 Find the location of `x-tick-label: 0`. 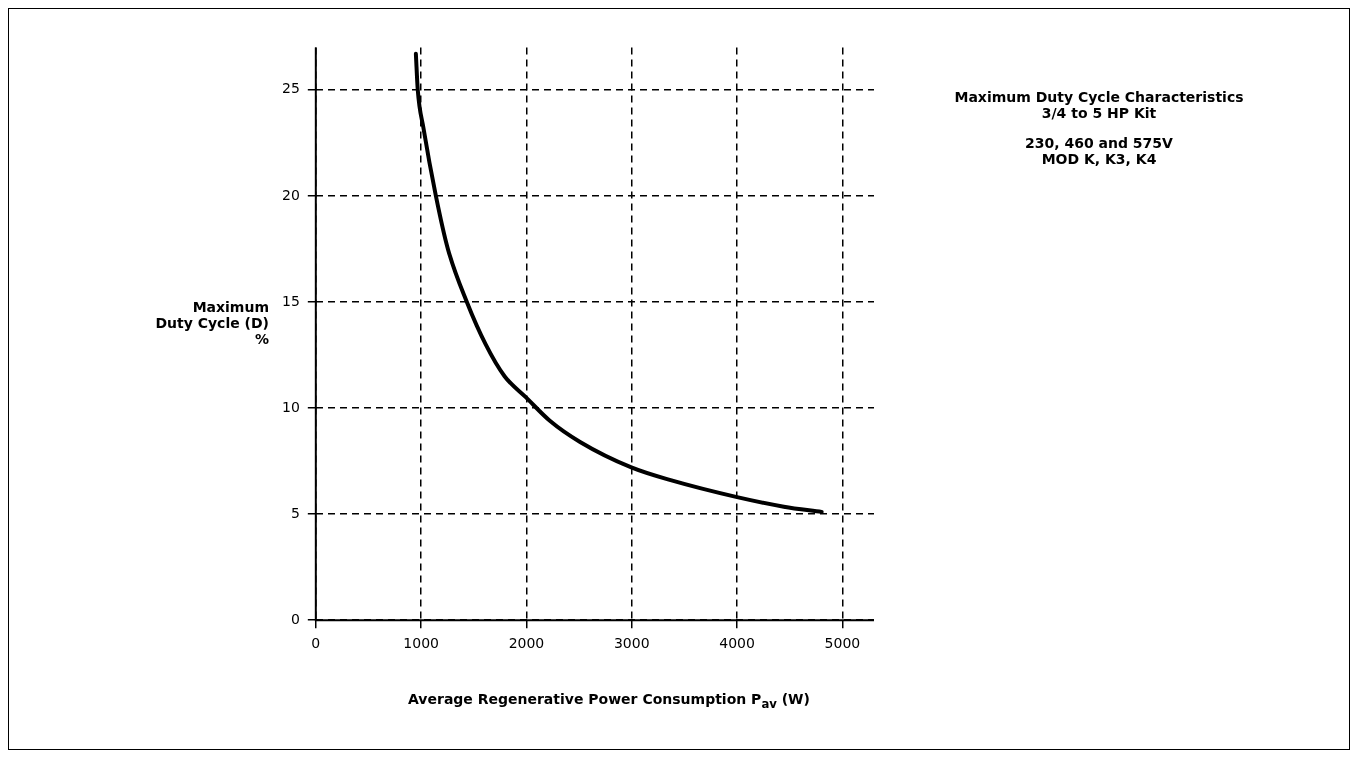

x-tick-label: 0 is located at coordinates (316, 643).